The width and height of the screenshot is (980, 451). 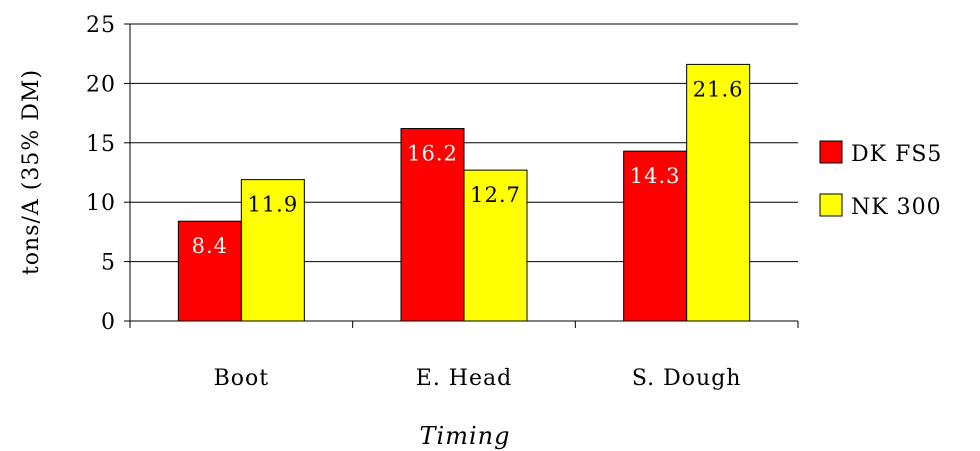 I want to click on legend: DK FS5 NK 300, so click(x=880, y=180).